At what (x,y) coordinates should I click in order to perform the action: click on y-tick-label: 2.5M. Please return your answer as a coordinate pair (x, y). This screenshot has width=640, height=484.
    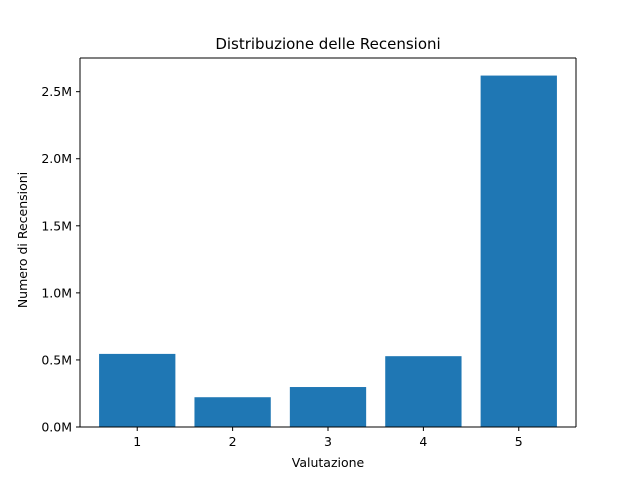
    Looking at the image, I should click on (56, 91).